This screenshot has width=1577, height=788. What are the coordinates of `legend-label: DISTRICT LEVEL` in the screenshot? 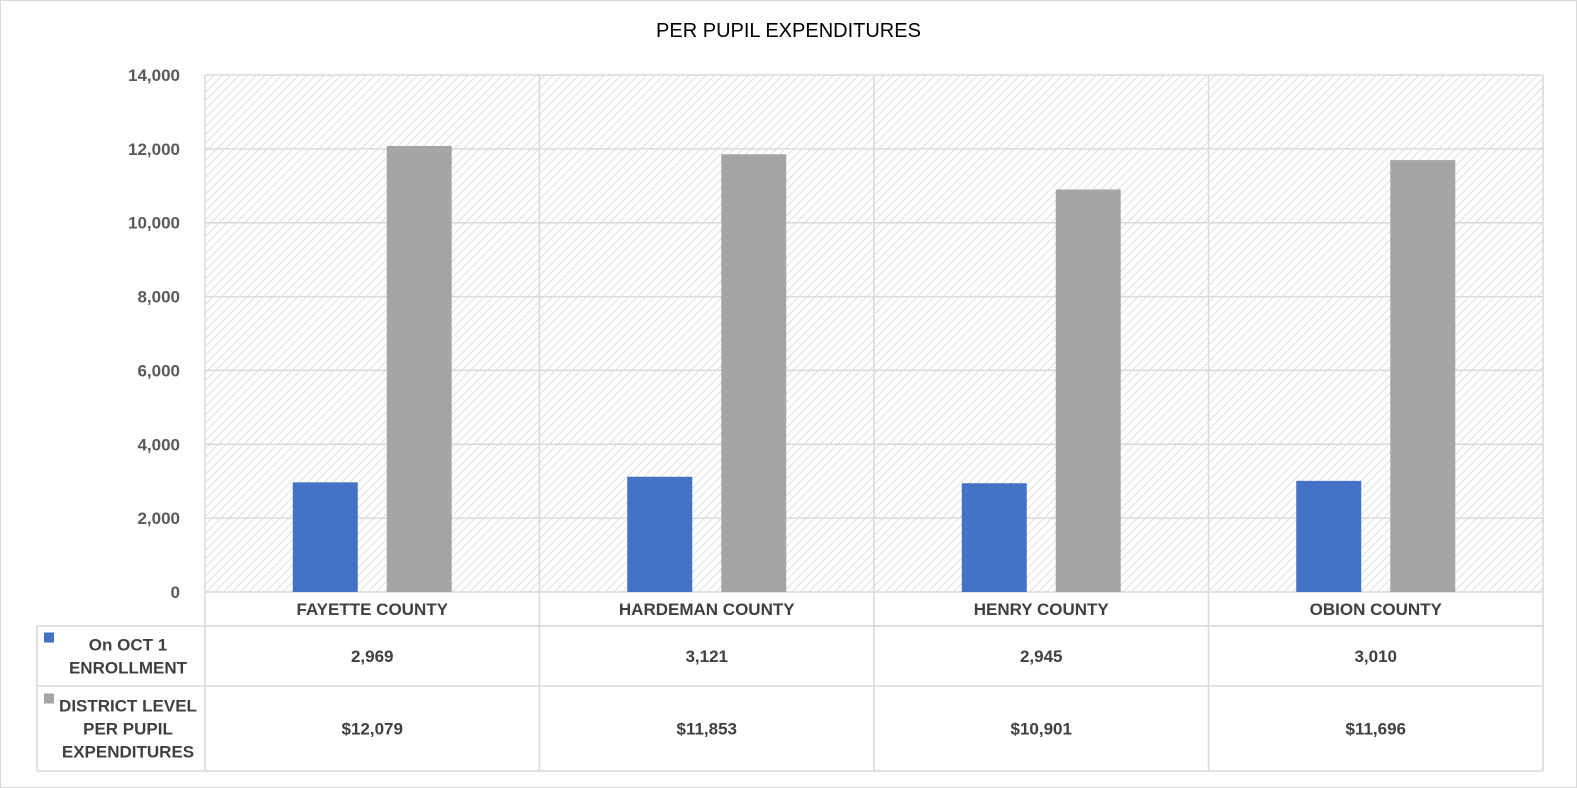 It's located at (128, 706).